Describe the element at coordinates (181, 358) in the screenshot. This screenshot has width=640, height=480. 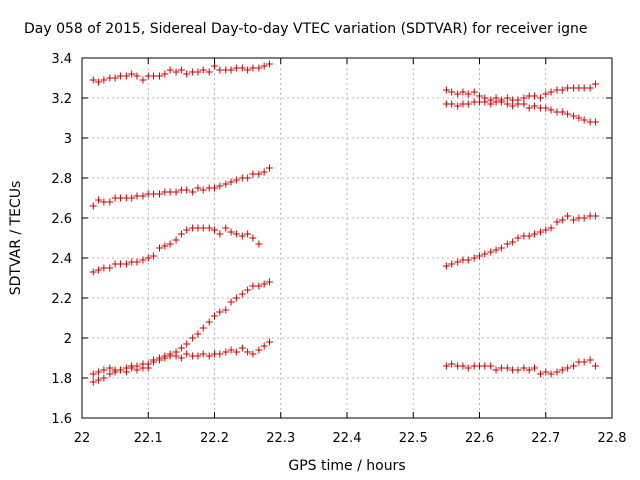
I see `series-s5` at that location.